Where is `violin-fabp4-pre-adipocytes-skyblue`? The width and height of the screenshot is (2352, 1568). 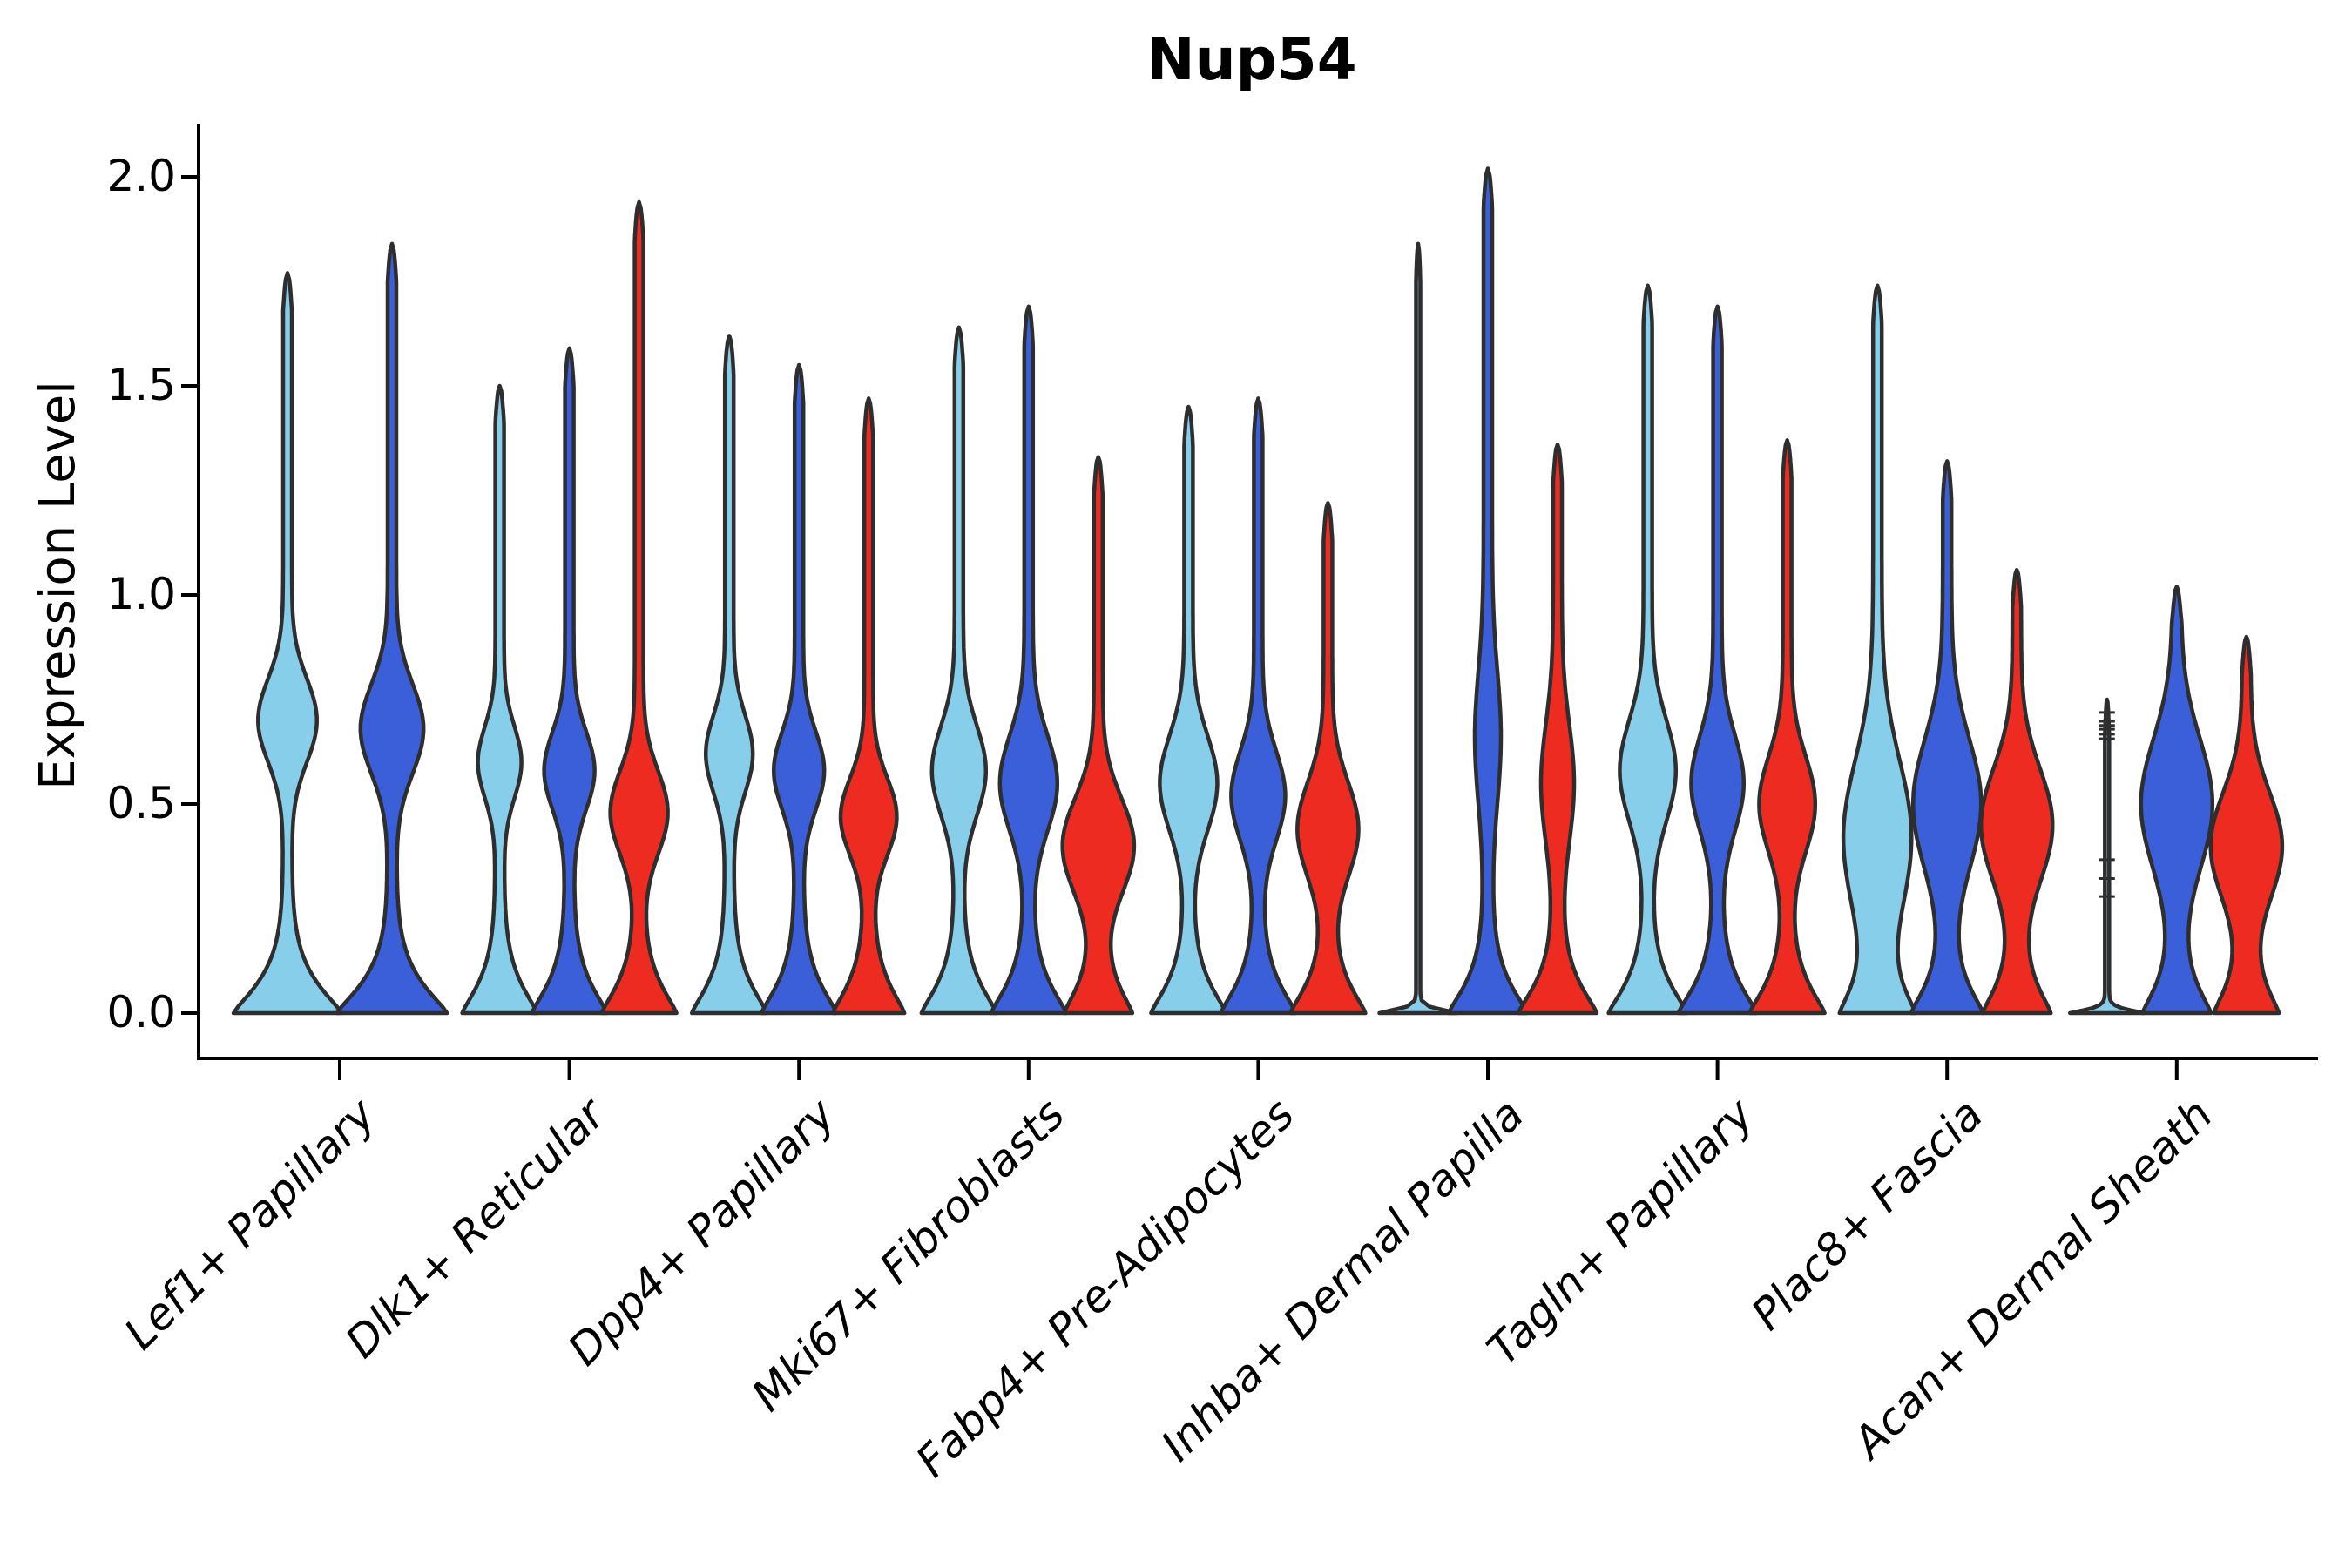
violin-fabp4-pre-adipocytes-skyblue is located at coordinates (1188, 710).